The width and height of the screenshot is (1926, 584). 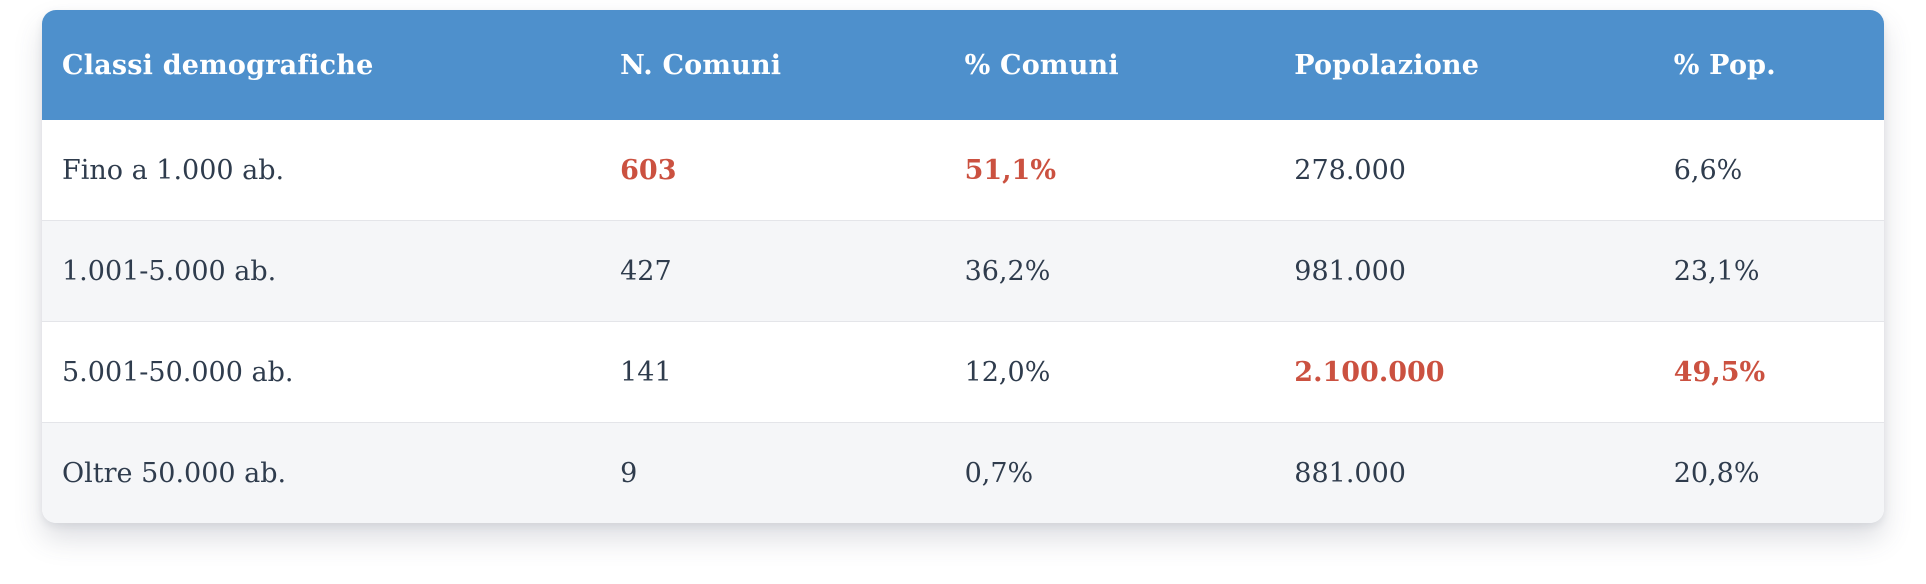 I want to click on row-label-cell: Fino a 1.000 ab., so click(x=321, y=170).